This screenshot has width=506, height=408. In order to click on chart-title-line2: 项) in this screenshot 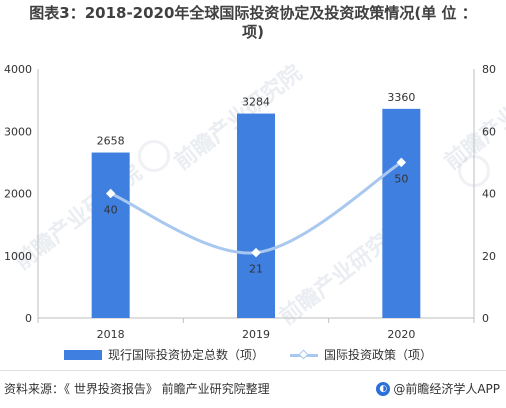, I will do `click(253, 32)`.